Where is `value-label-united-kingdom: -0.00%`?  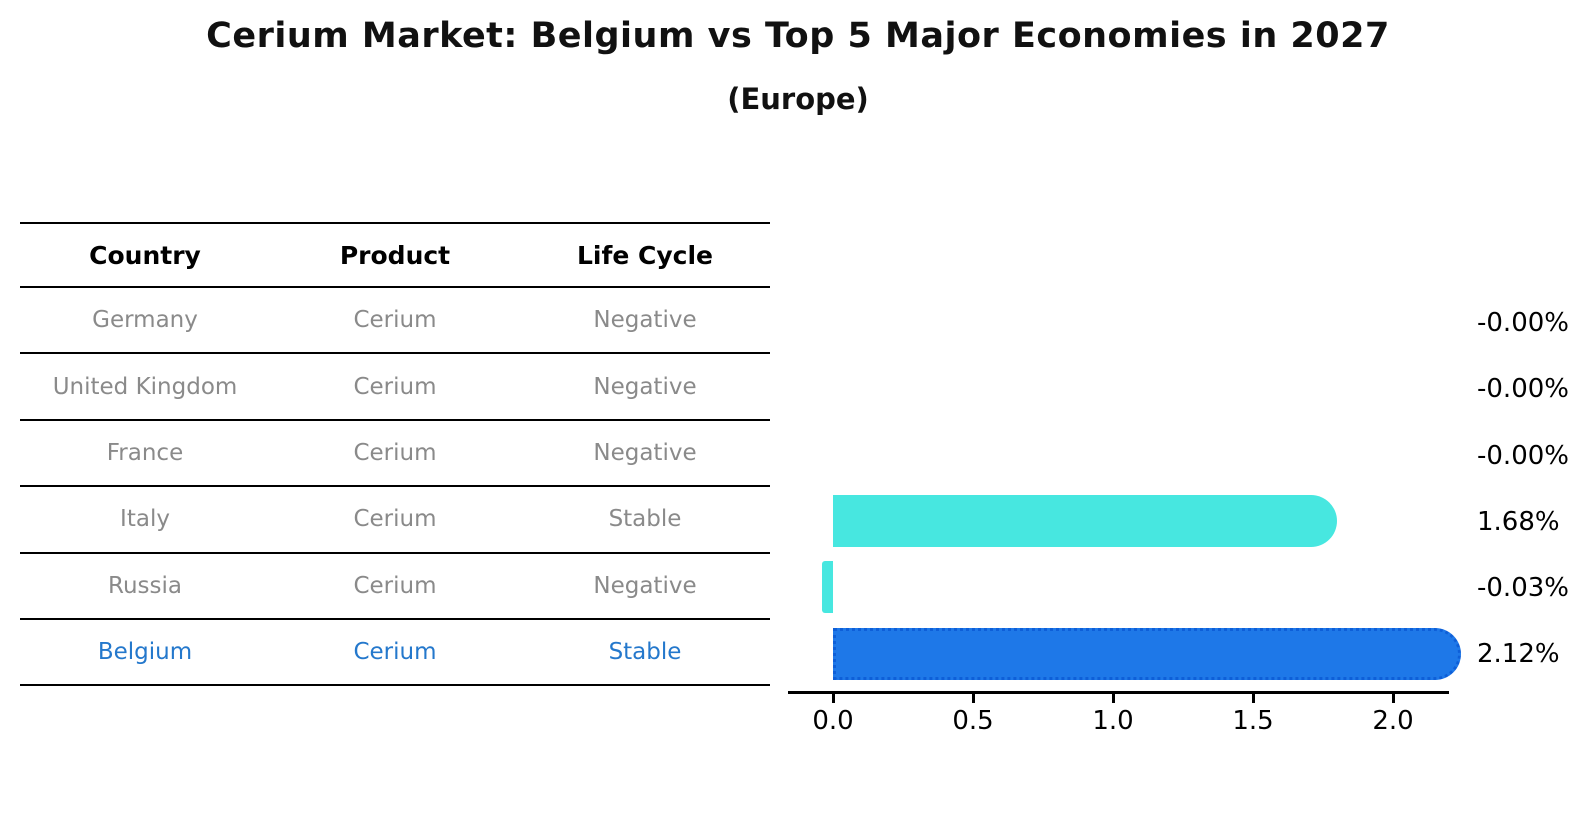 value-label-united-kingdom: -0.00% is located at coordinates (1523, 389).